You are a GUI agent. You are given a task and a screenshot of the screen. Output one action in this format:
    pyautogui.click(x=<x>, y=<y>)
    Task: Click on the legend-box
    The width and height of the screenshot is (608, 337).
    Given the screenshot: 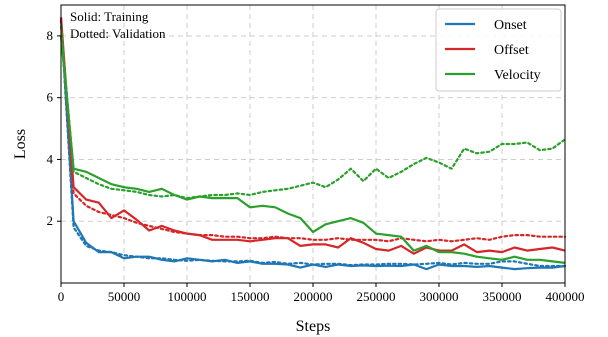 What is the action you would take?
    pyautogui.click(x=498, y=50)
    